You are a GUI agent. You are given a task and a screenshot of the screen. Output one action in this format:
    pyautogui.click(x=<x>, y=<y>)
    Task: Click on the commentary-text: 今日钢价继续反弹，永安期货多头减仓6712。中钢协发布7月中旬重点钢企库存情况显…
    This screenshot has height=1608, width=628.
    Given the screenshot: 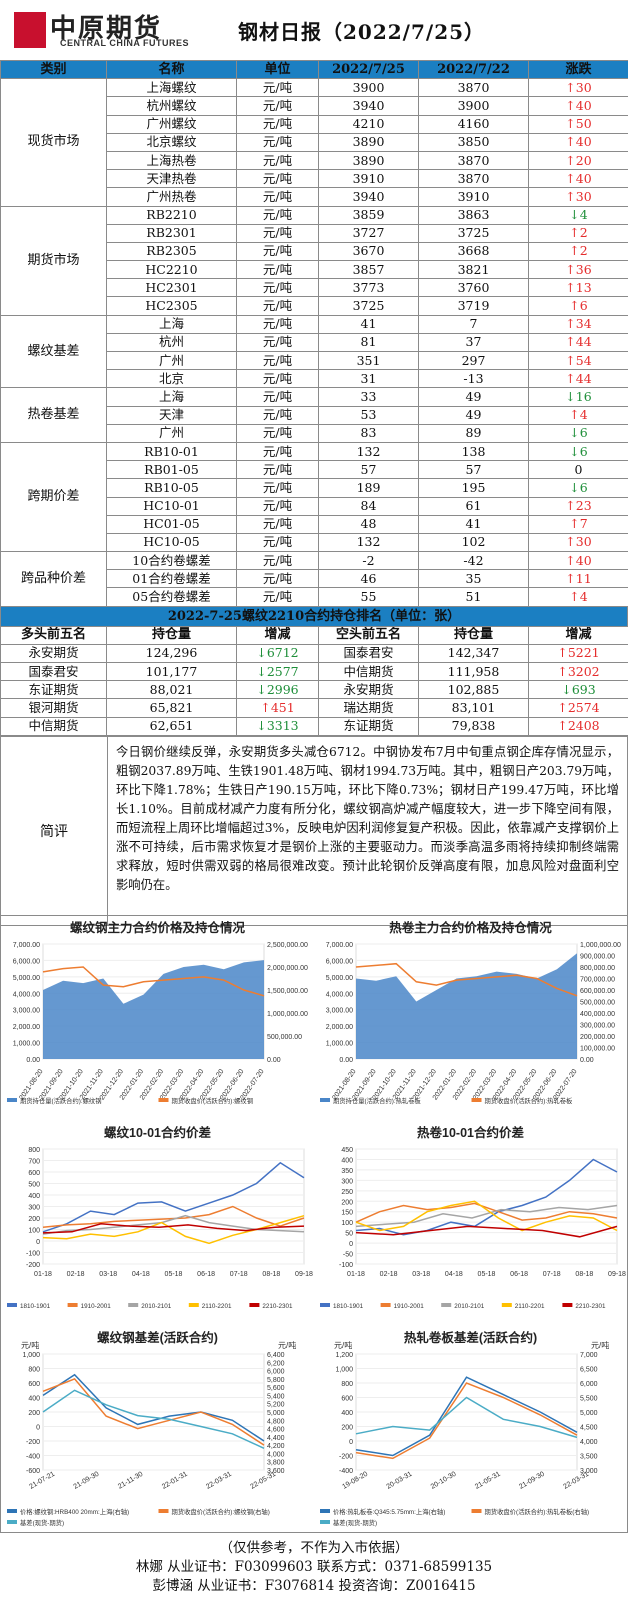 What is the action you would take?
    pyautogui.click(x=368, y=818)
    